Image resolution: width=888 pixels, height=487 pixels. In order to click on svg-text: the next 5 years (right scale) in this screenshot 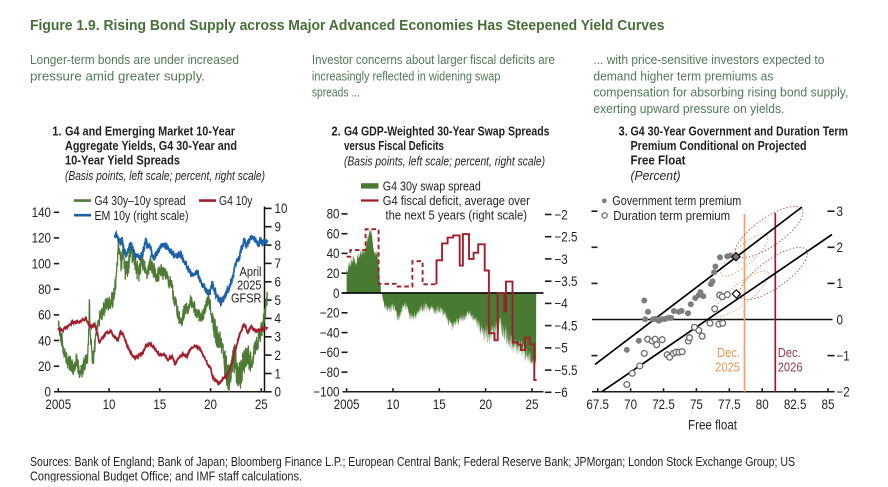, I will do `click(457, 216)`.